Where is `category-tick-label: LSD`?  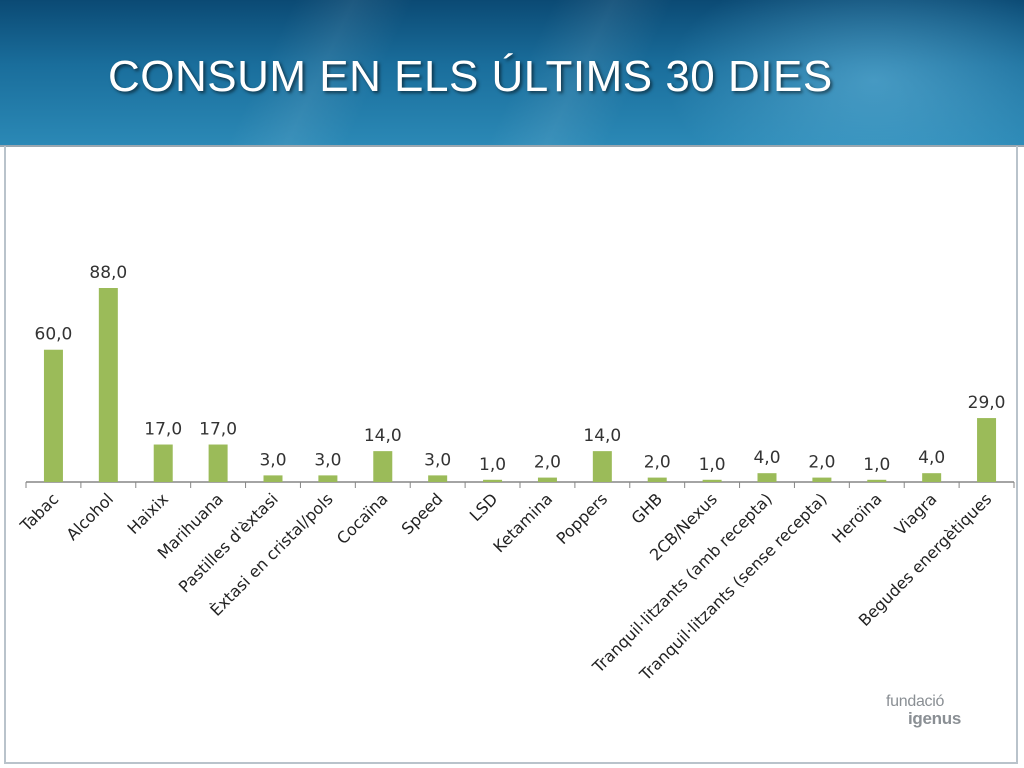
category-tick-label: LSD is located at coordinates (484, 507).